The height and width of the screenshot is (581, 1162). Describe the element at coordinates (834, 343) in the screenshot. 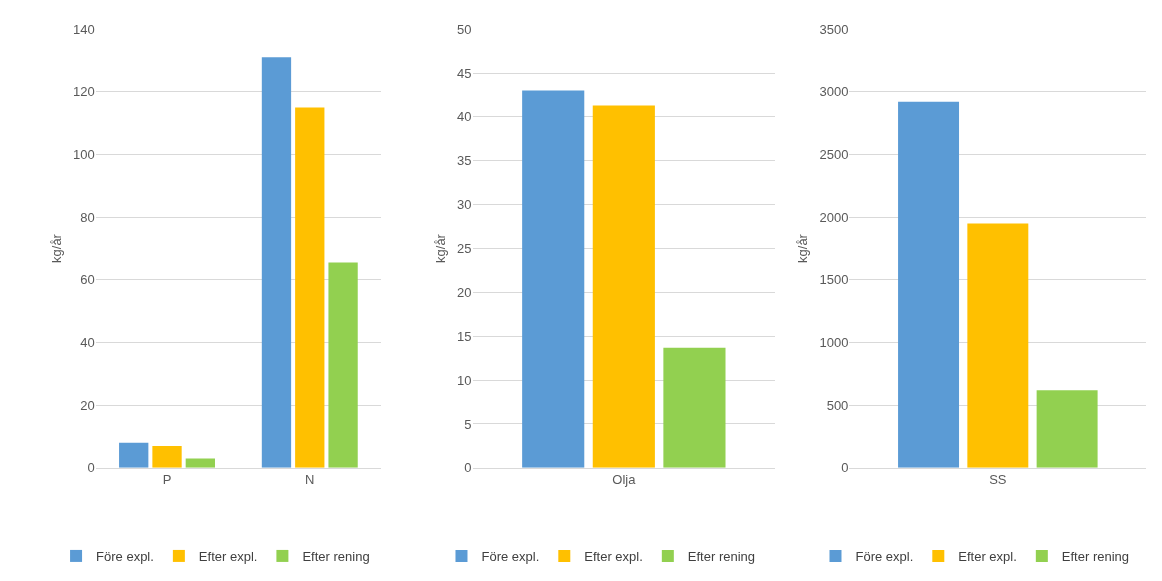

I see `y-tick-label: 1000` at that location.